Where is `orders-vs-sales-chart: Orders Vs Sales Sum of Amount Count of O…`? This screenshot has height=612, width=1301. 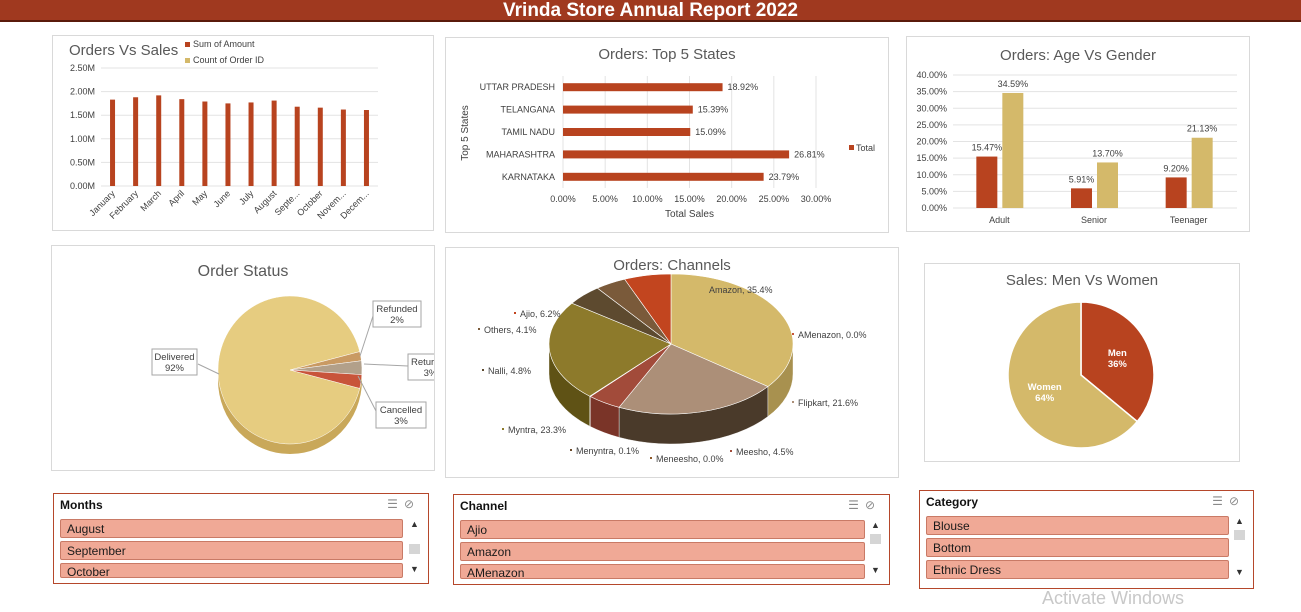 orders-vs-sales-chart: Orders Vs Sales Sum of Amount Count of O… is located at coordinates (243, 133).